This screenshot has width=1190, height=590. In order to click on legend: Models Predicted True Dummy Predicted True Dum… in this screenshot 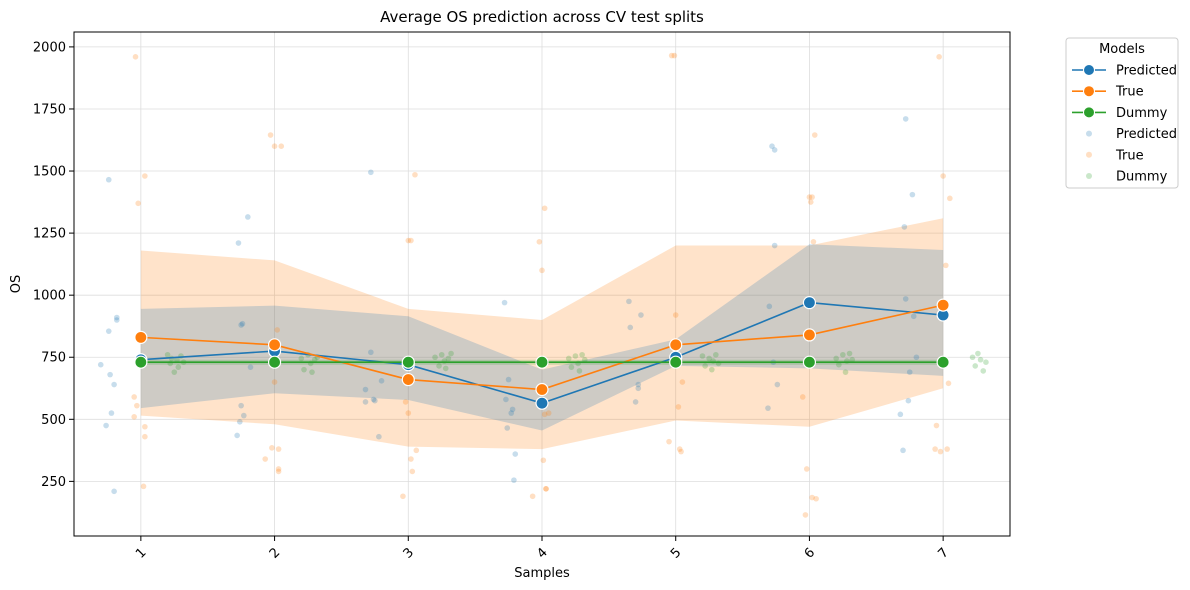, I will do `click(1122, 113)`.